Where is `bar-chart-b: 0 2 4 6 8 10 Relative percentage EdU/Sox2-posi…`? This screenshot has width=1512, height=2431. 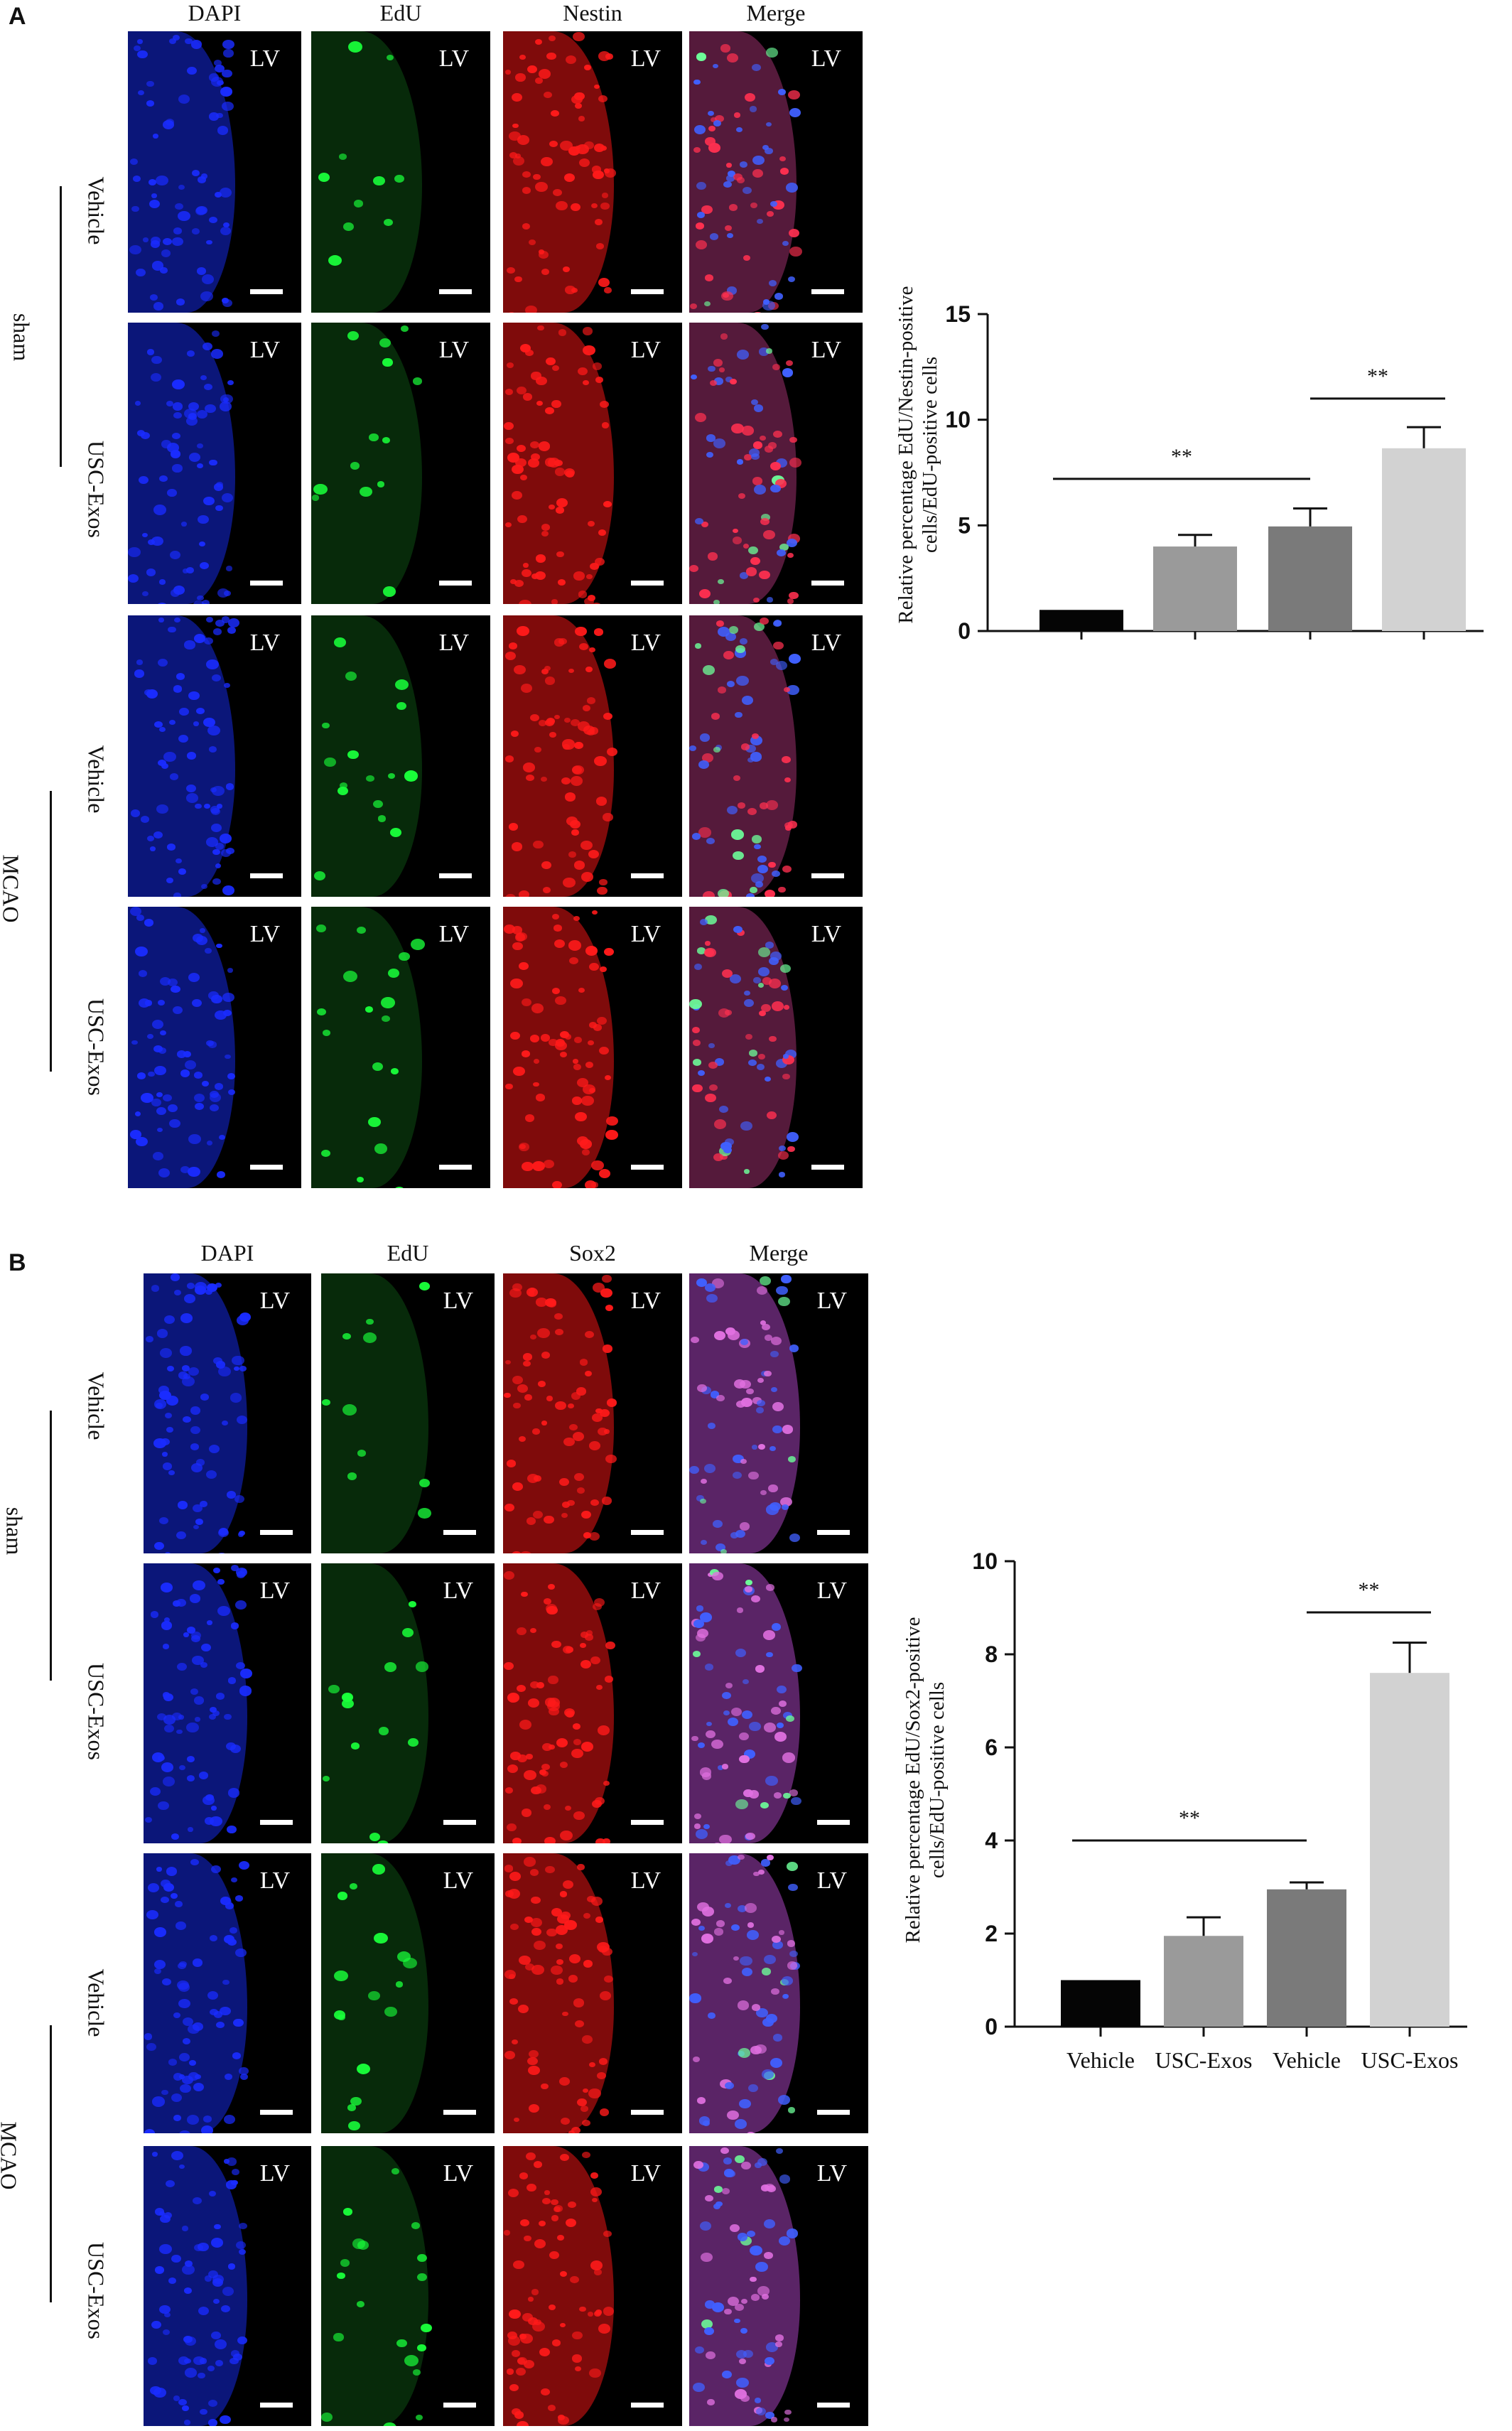
bar-chart-b: 0 2 4 6 8 10 Relative percentage EdU/Sox2-posi… is located at coordinates (1184, 1810).